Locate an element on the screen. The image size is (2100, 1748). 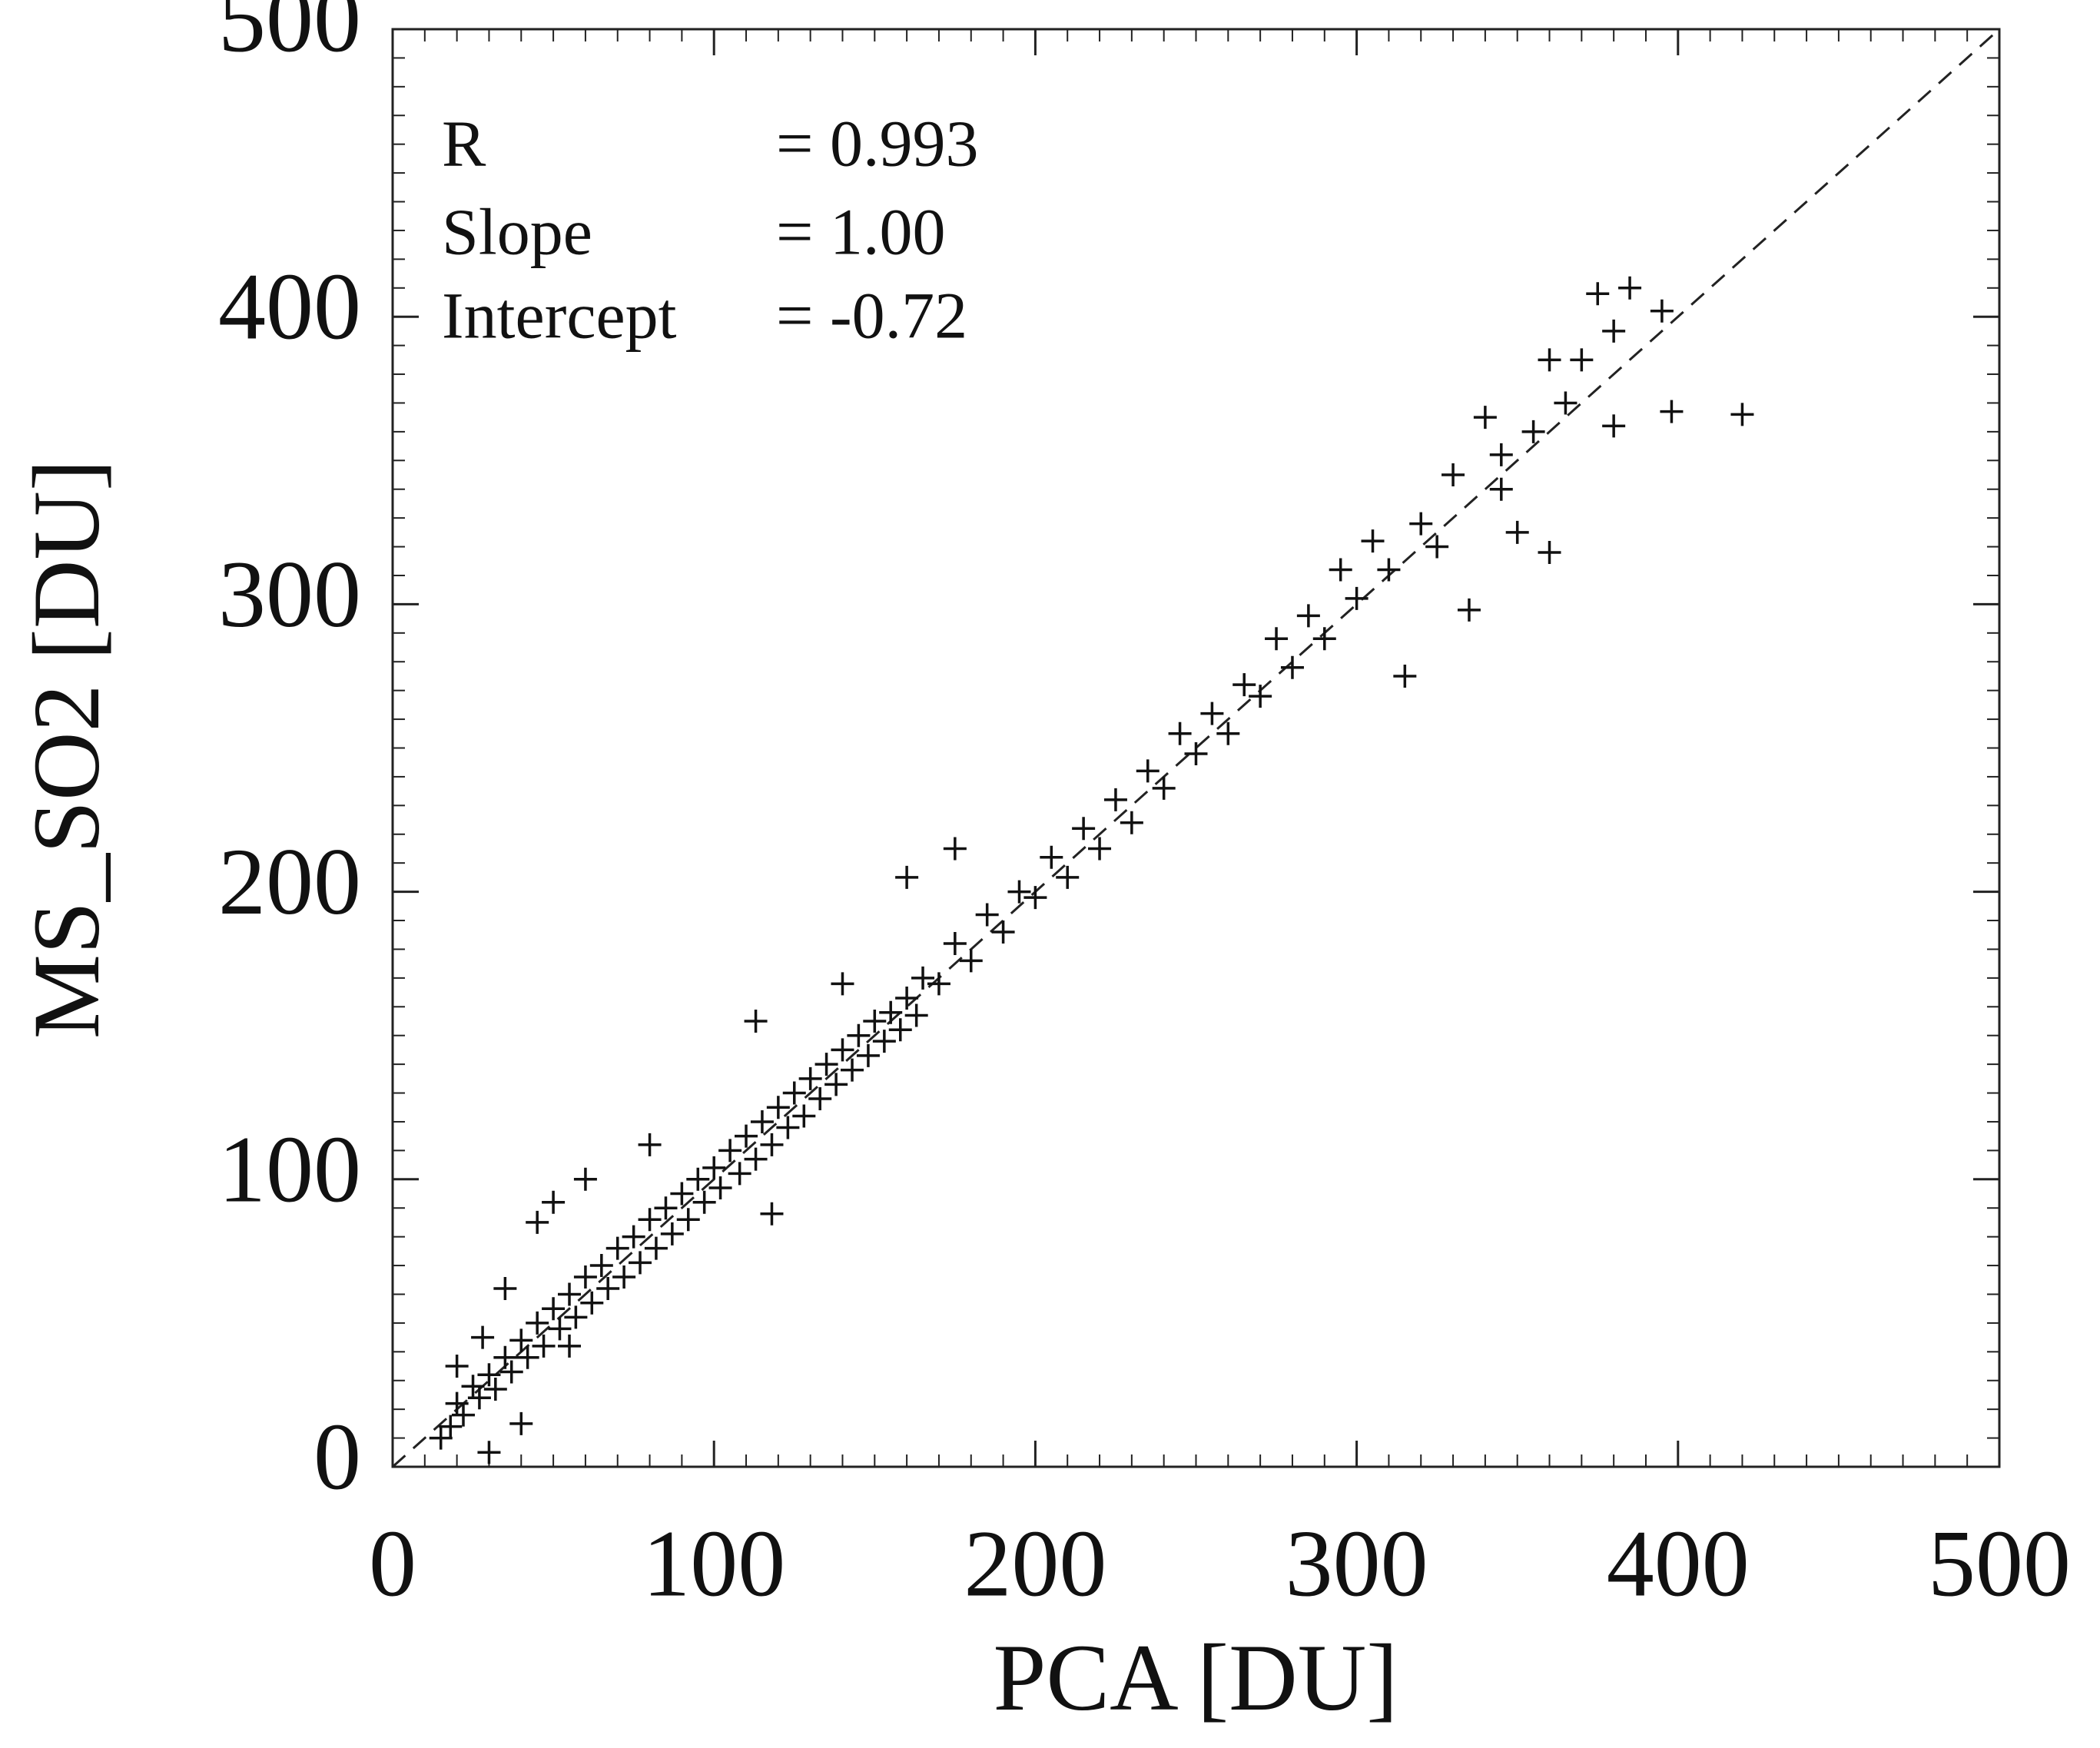
x-tick-label: 100 is located at coordinates (713, 1563).